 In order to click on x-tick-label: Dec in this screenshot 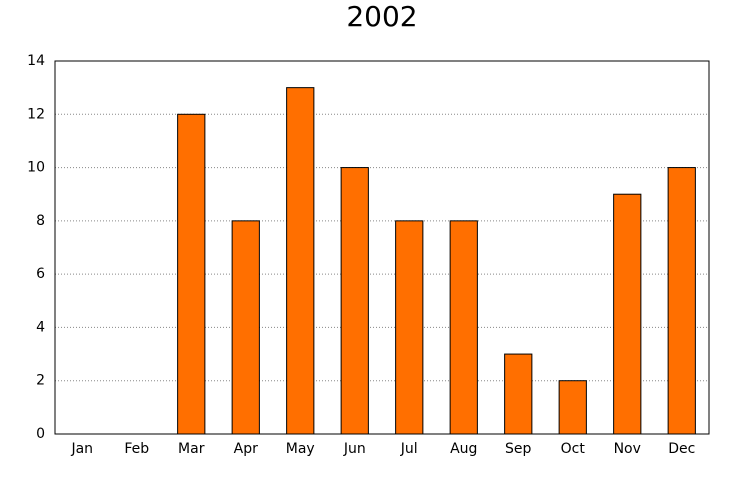, I will do `click(681, 449)`.